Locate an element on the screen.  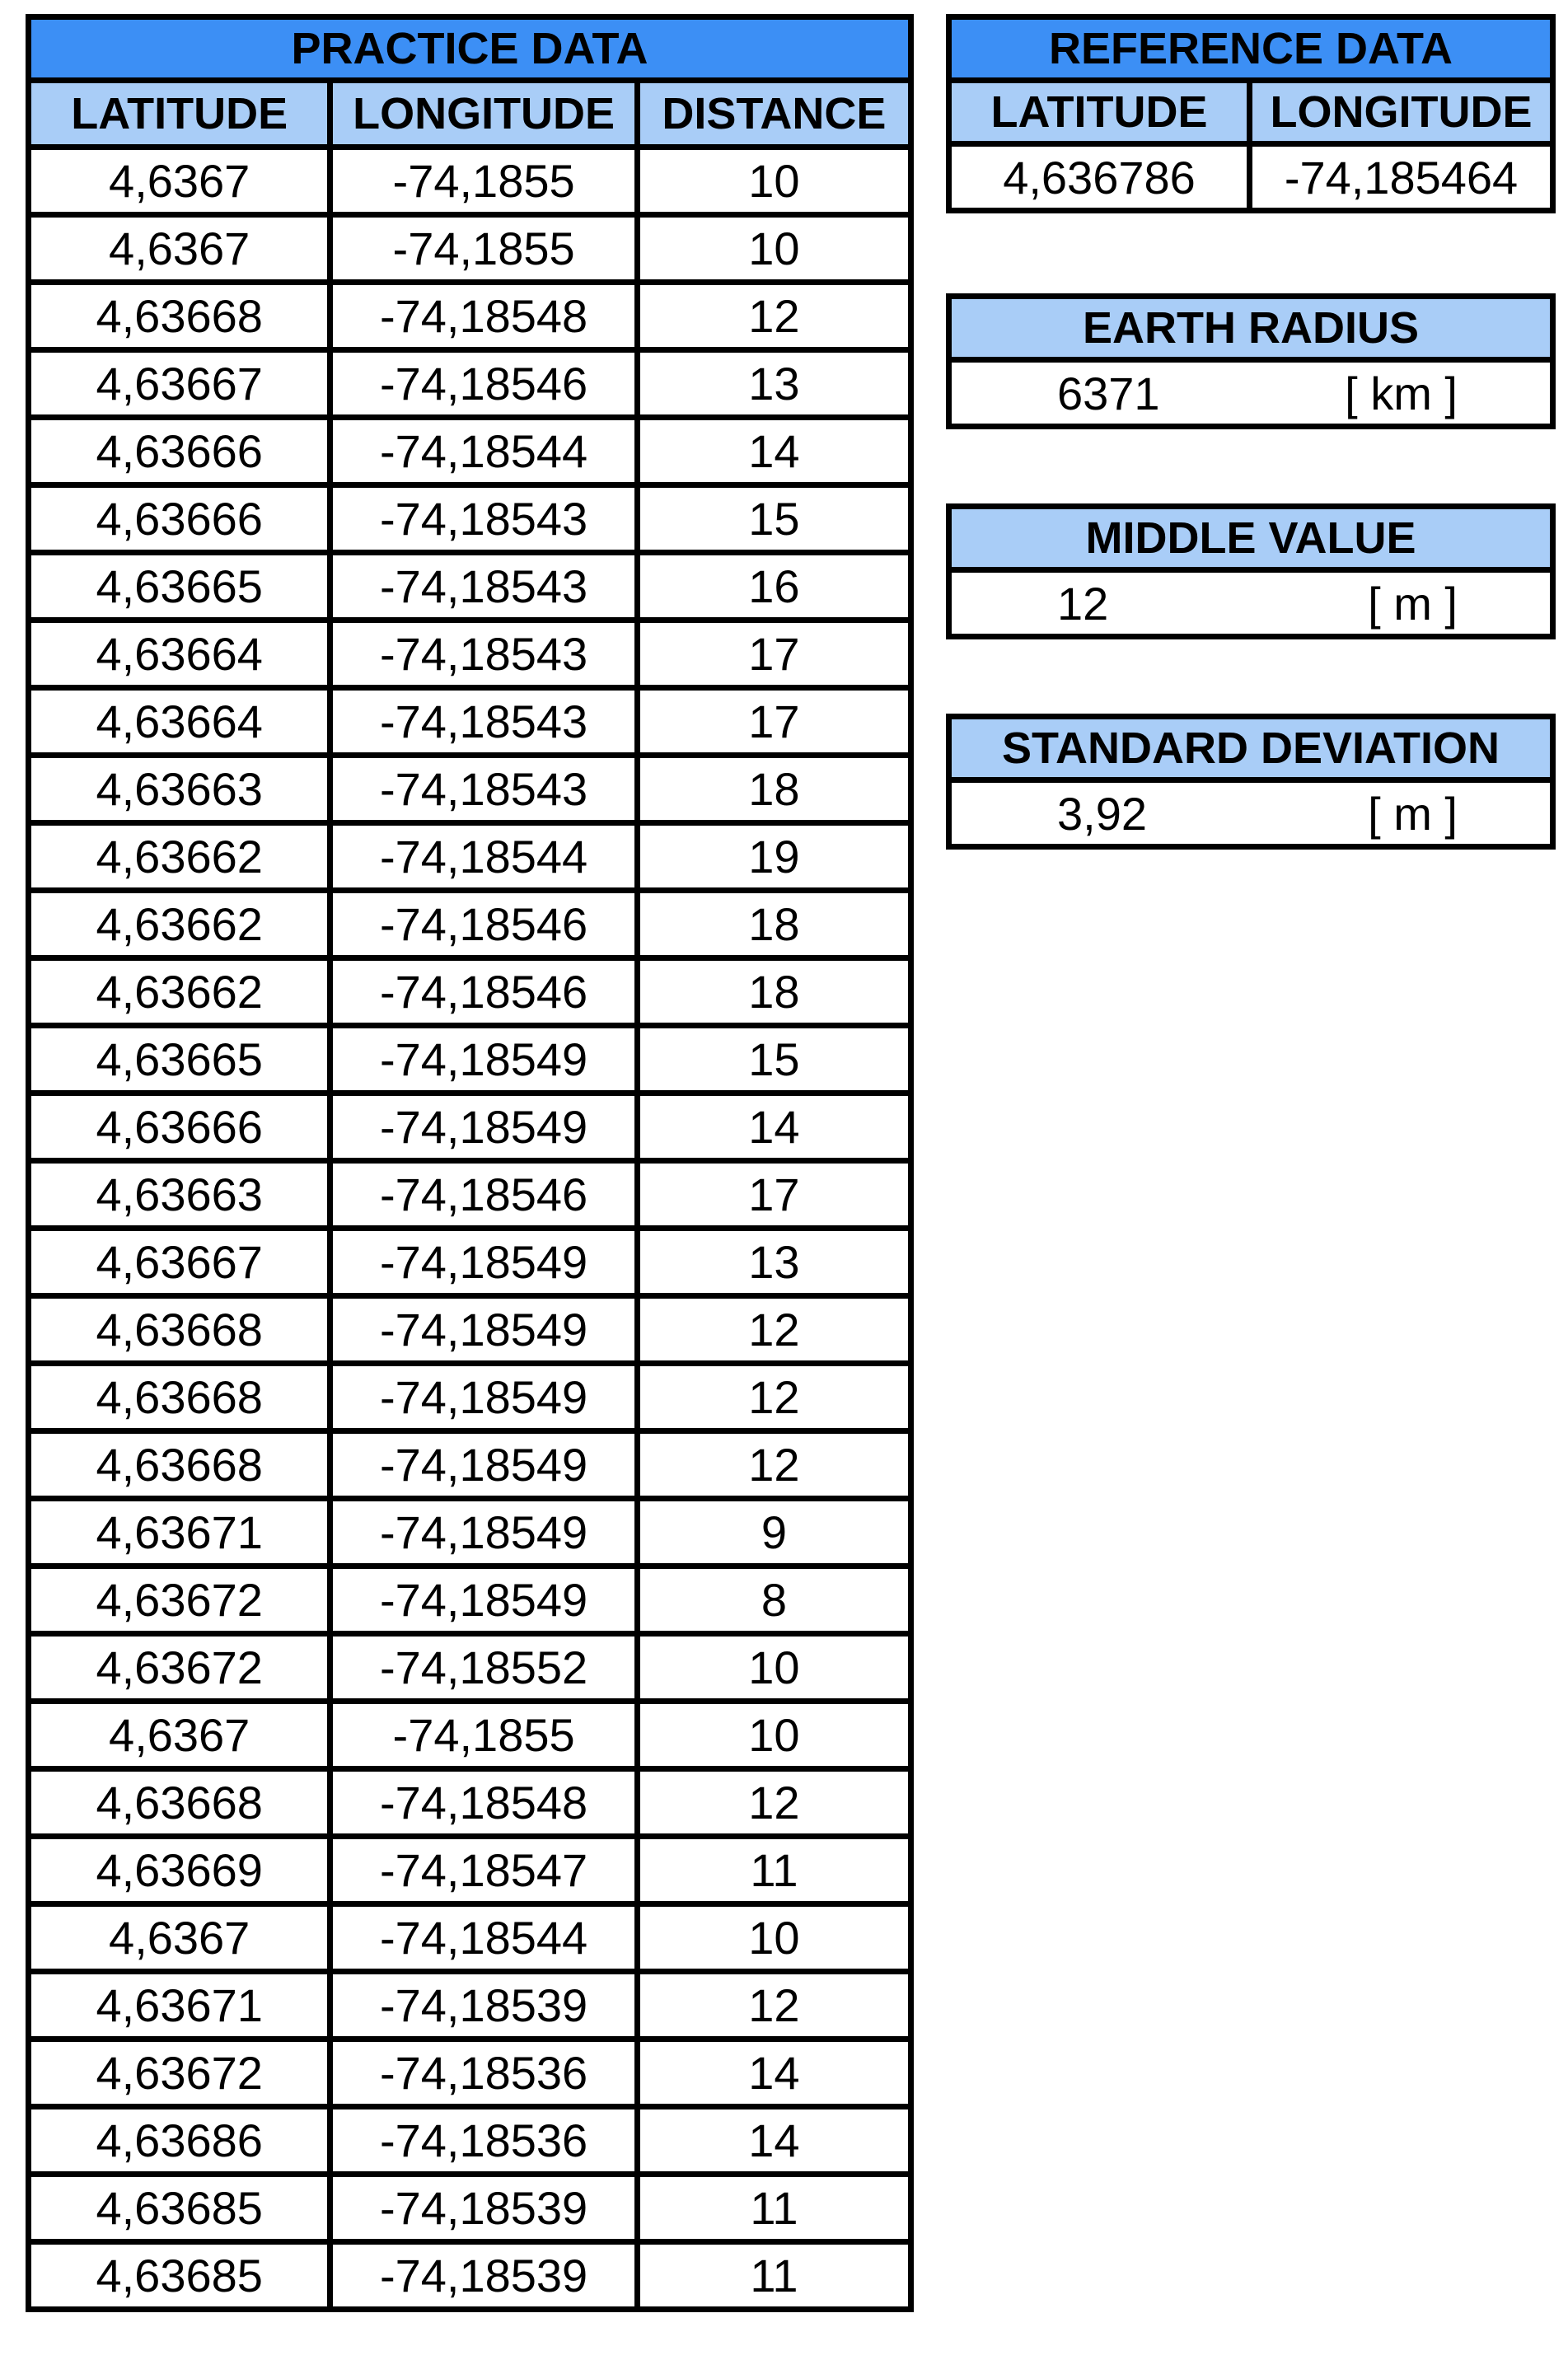
middle-value-value: 12 is located at coordinates (1083, 603).